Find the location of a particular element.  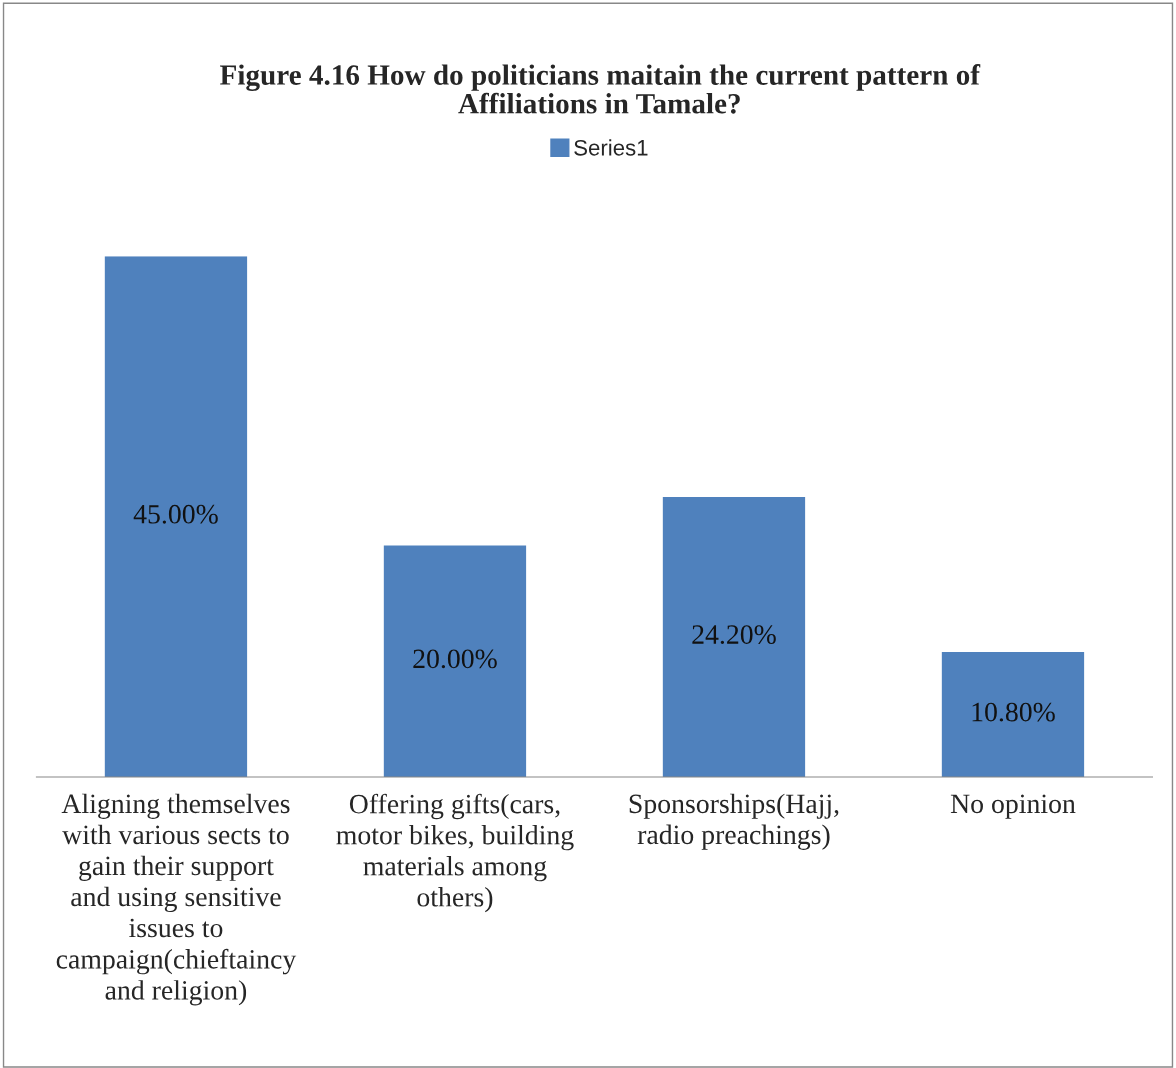

data-label: 45.00% is located at coordinates (175, 514).